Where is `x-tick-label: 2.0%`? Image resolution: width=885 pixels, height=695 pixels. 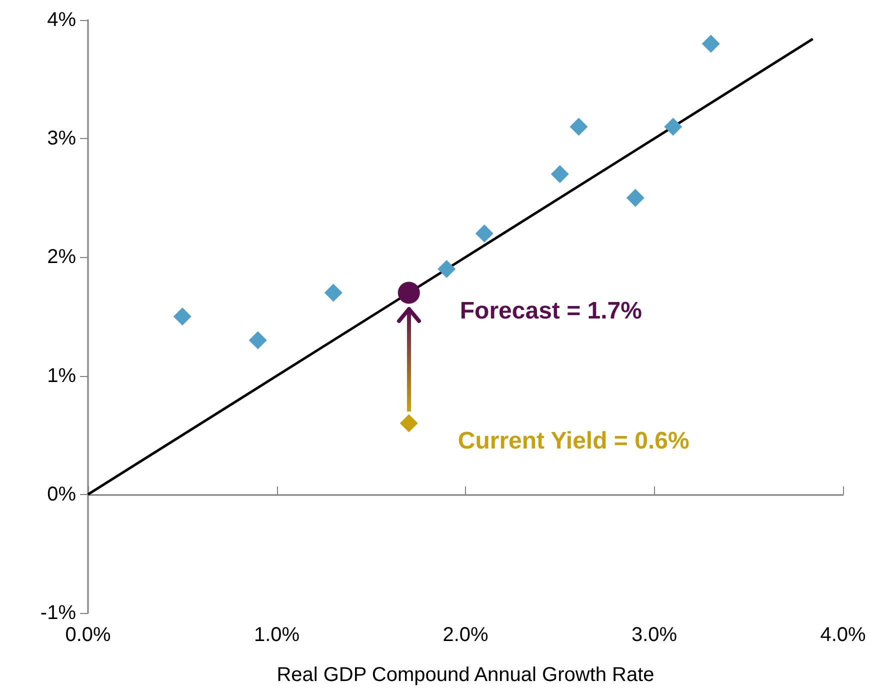 x-tick-label: 2.0% is located at coordinates (465, 635).